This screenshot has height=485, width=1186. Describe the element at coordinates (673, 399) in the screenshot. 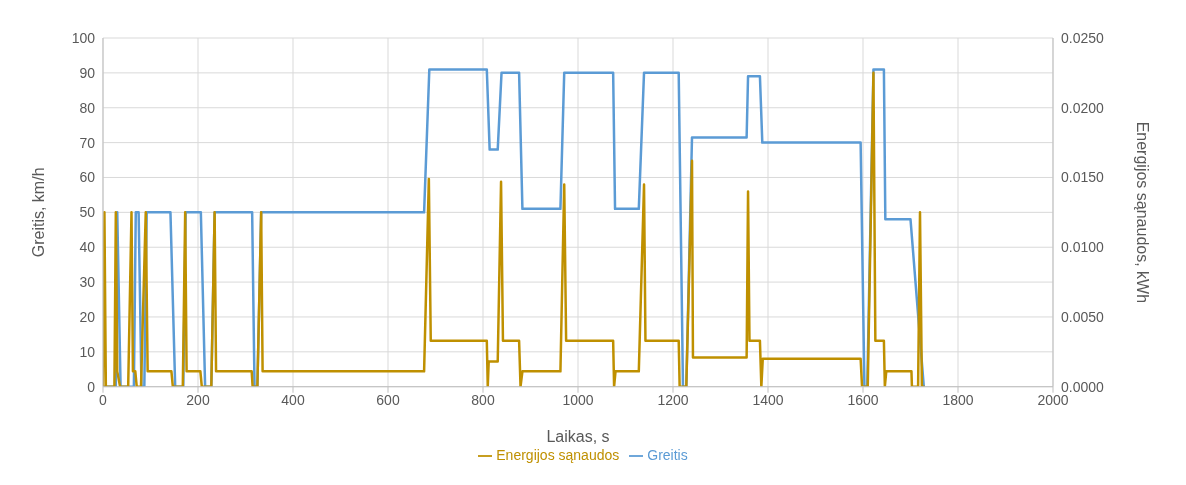

I see `x-tick-label: 1200` at that location.